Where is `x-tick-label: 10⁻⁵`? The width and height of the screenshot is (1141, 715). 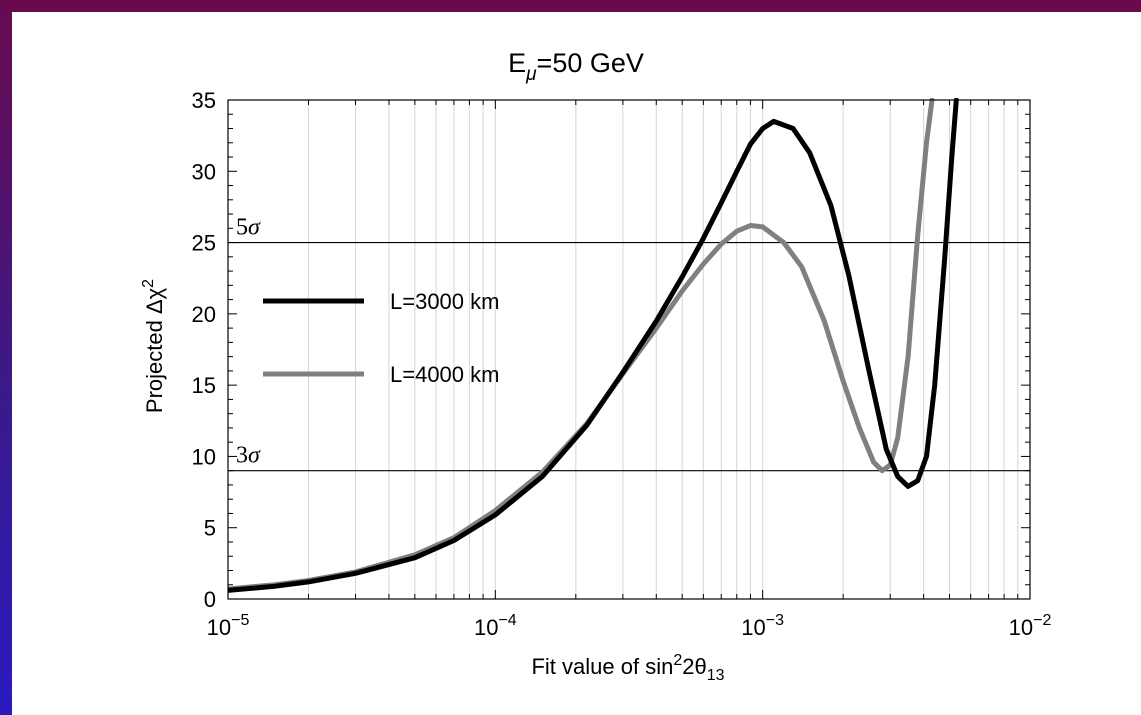 x-tick-label: 10⁻⁵ is located at coordinates (228, 626).